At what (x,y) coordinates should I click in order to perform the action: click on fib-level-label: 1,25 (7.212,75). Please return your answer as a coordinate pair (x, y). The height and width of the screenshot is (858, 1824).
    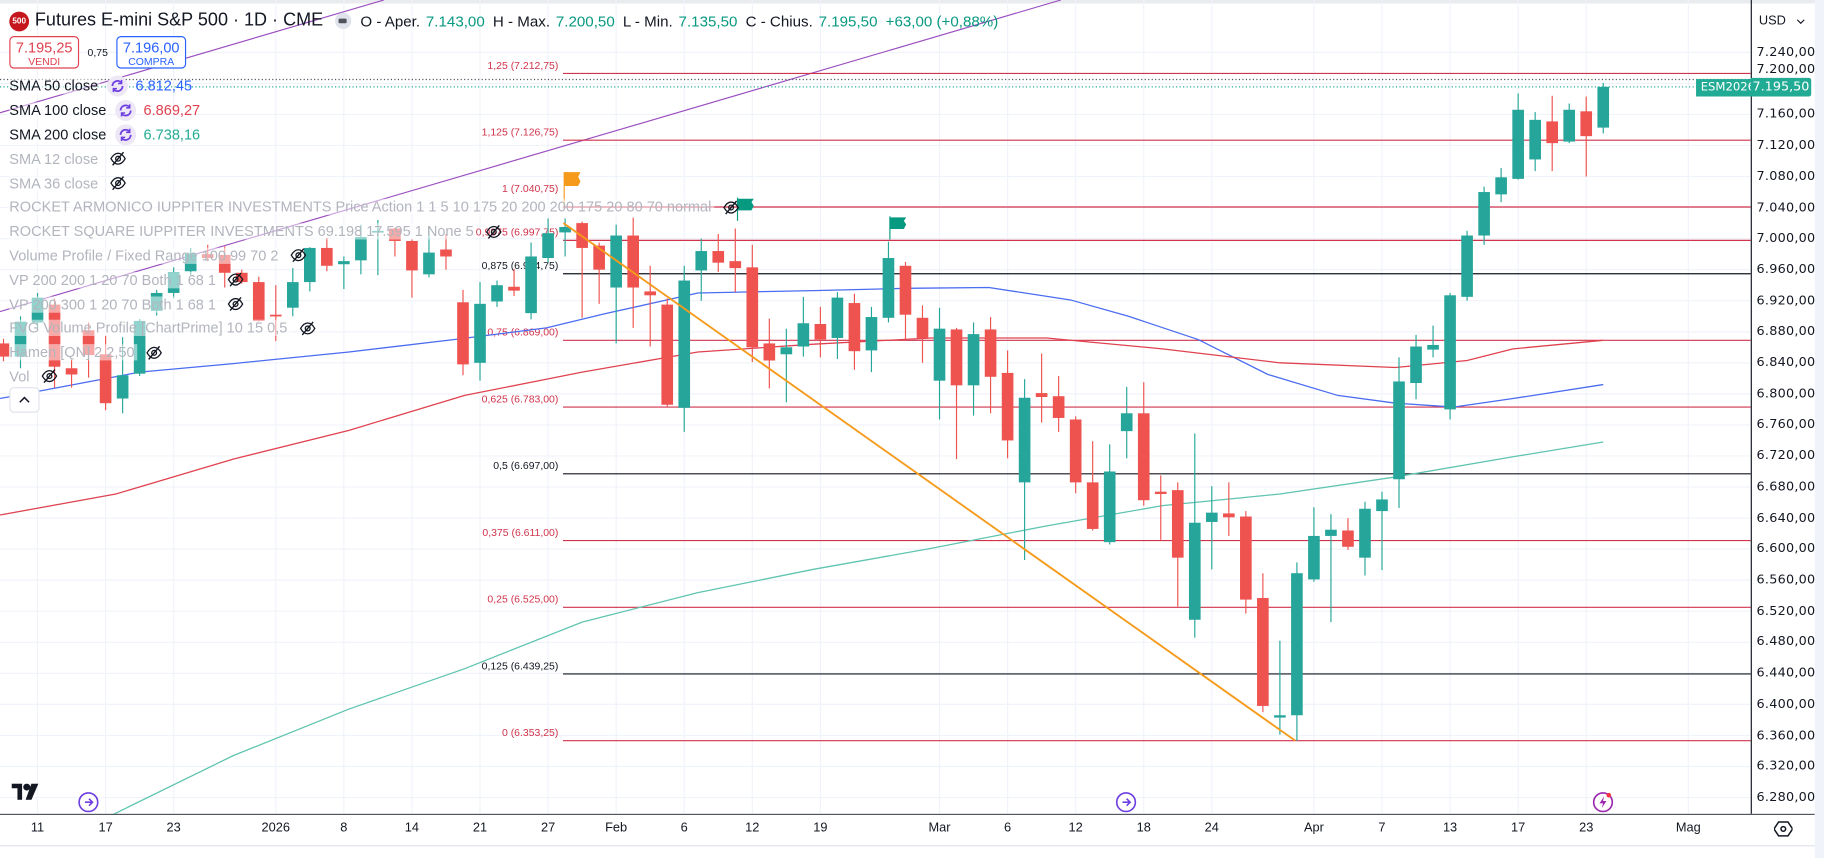
    Looking at the image, I should click on (522, 66).